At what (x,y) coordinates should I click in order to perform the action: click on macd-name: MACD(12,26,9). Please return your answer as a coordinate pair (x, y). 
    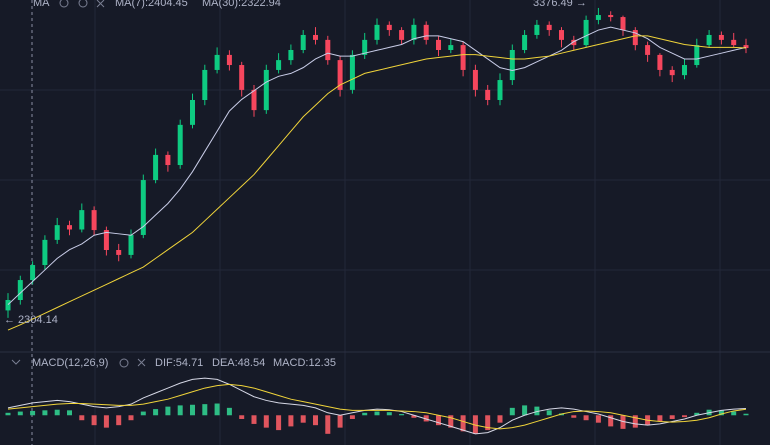
    Looking at the image, I should click on (70, 363).